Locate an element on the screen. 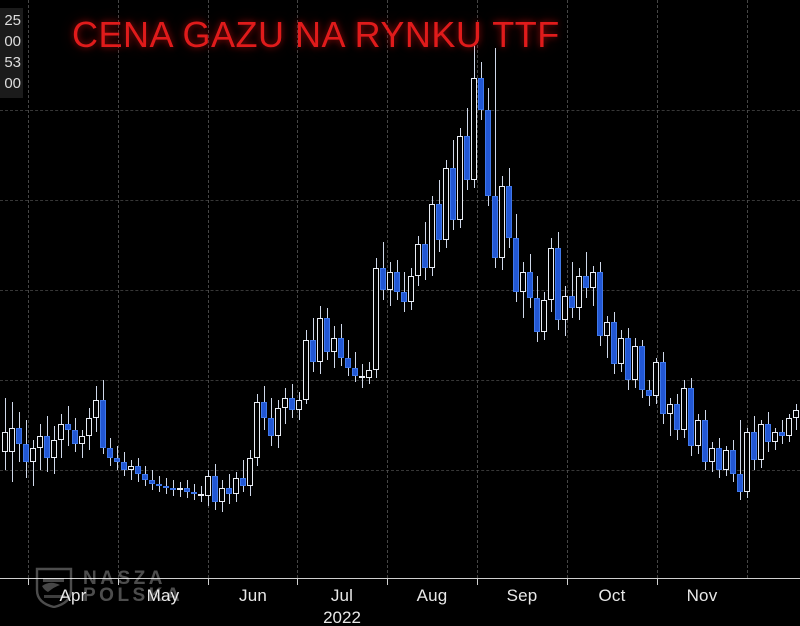  y-axis-label: 00 is located at coordinates (12, 41).